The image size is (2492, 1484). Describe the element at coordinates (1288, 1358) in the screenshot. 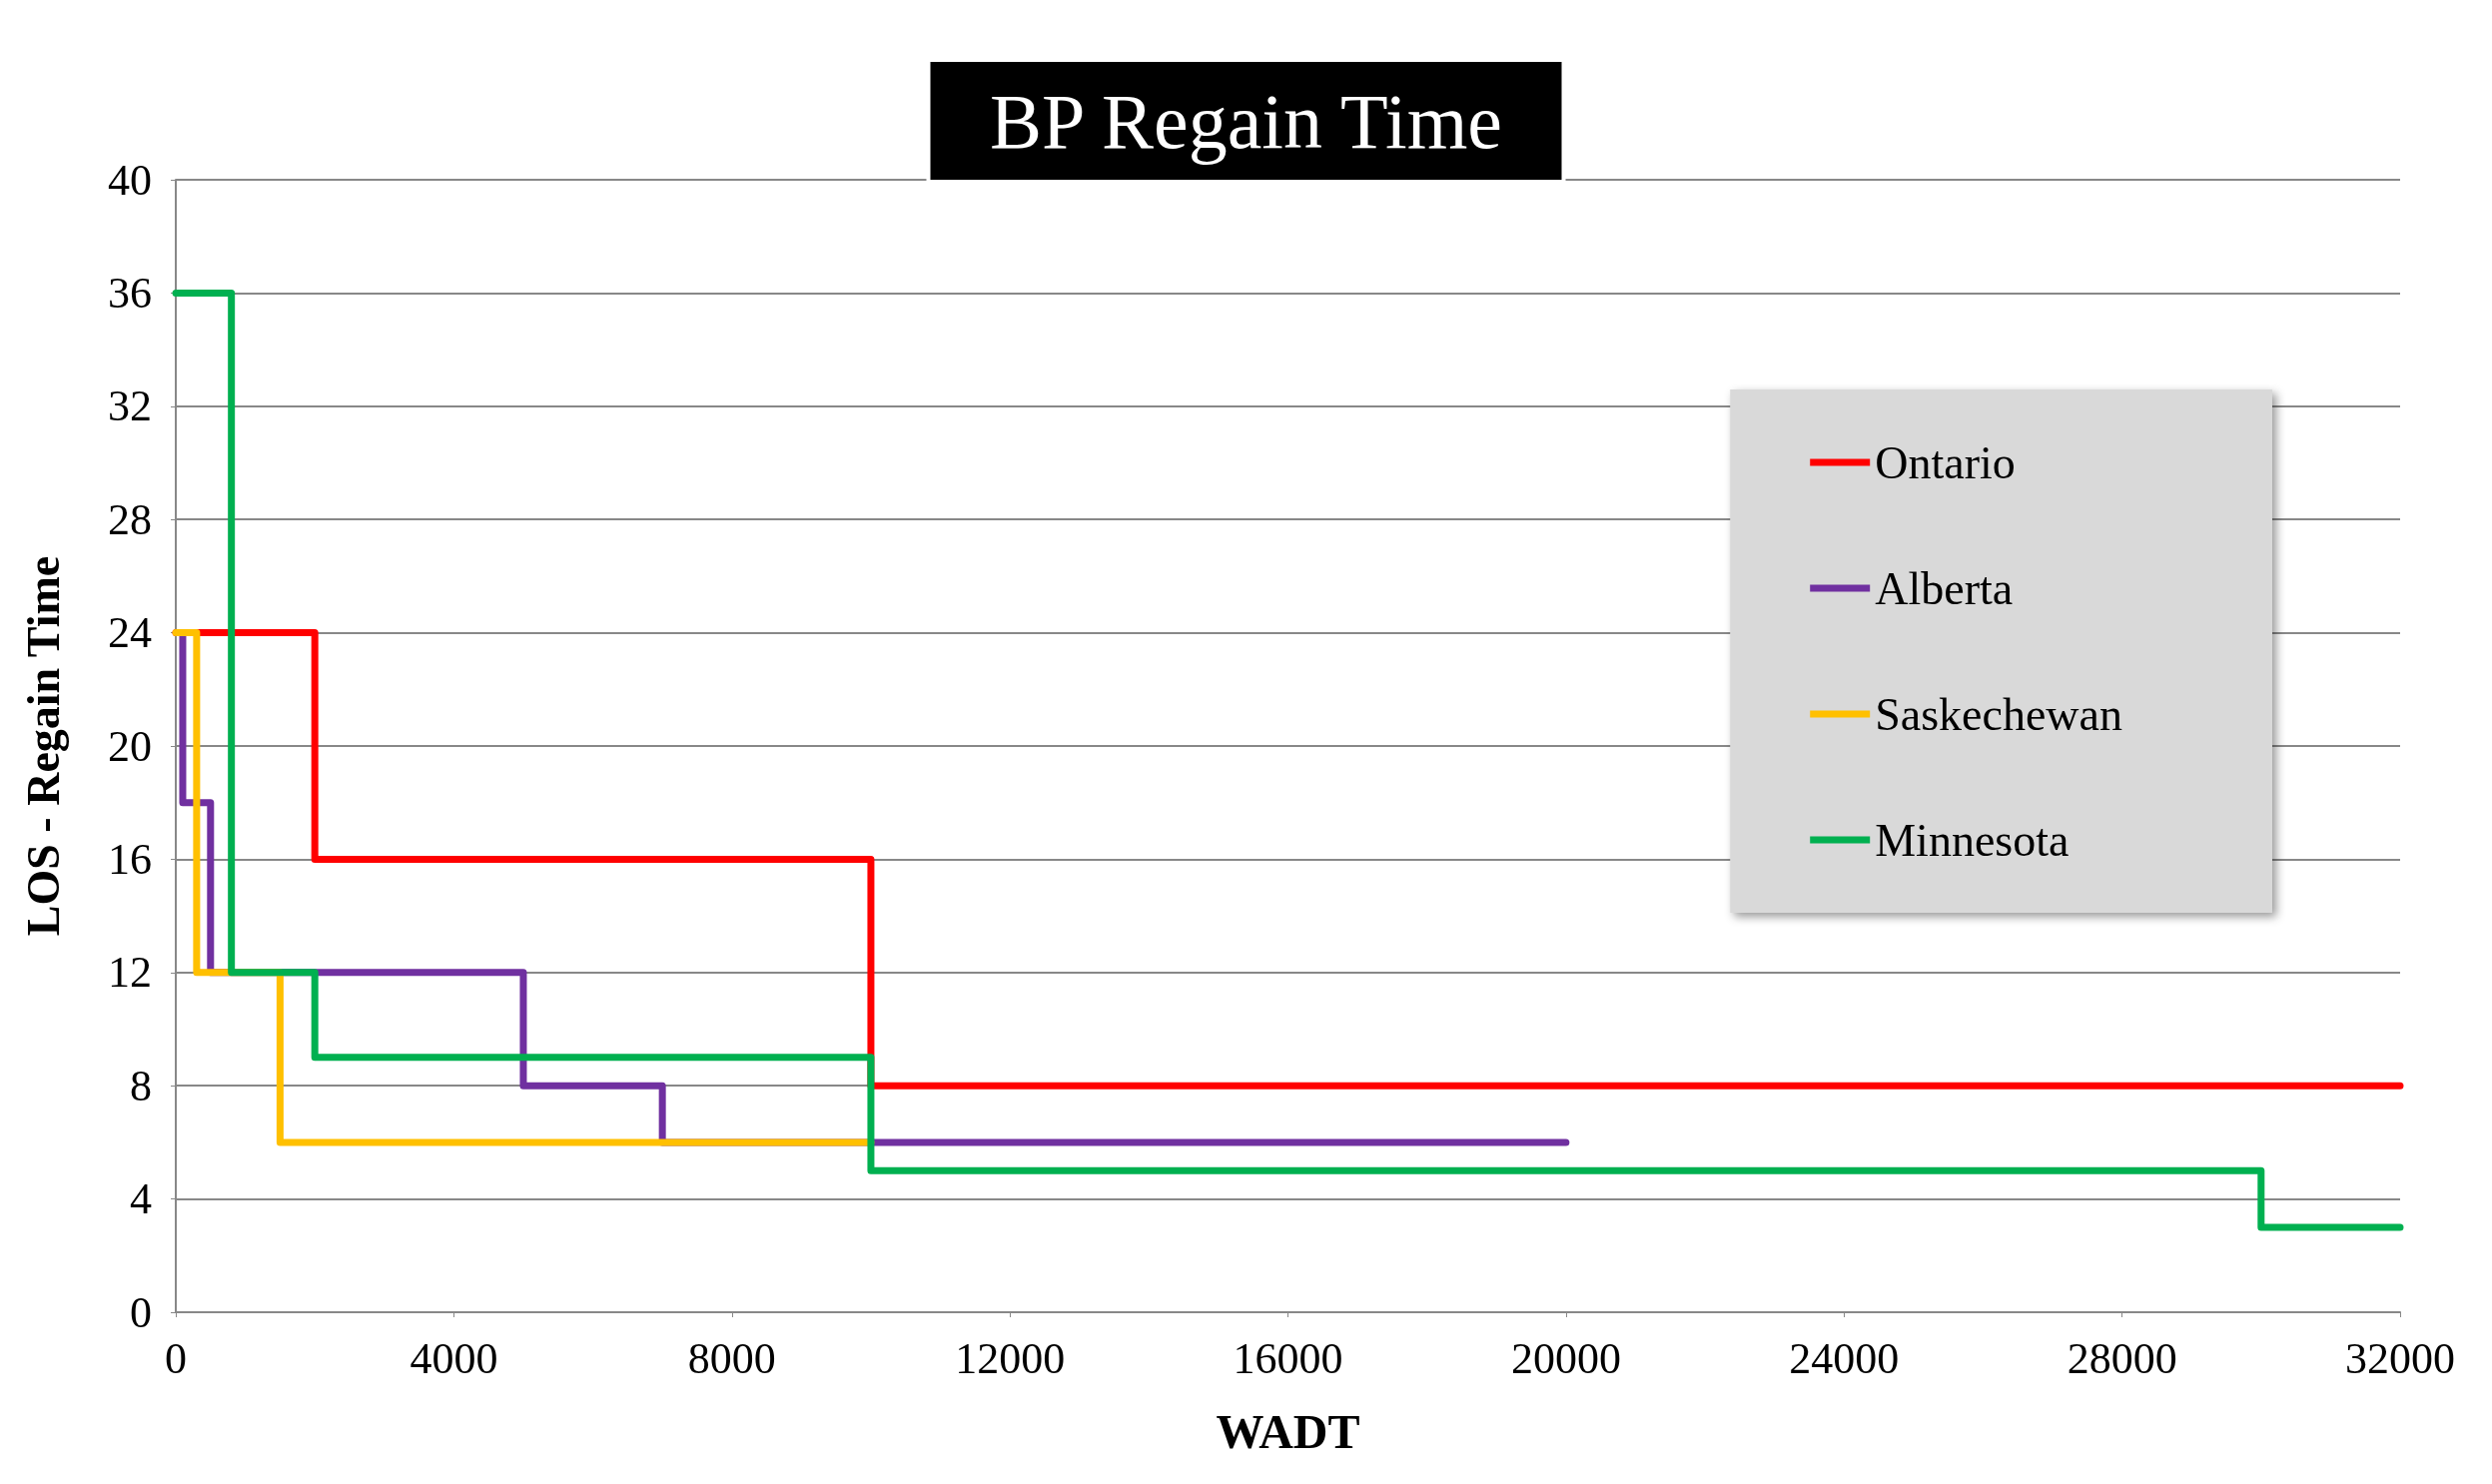

I see `x-tick-label: 16000` at that location.